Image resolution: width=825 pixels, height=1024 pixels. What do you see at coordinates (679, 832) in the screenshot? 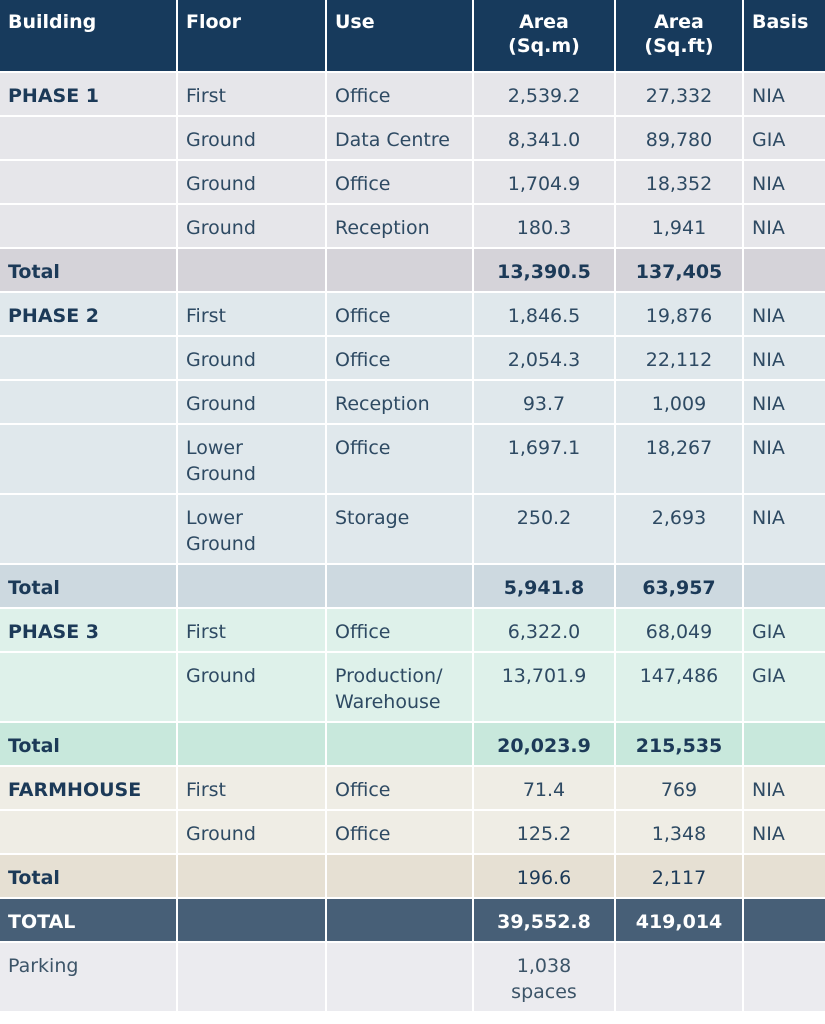
I see `sqft-cell: 1,348` at bounding box center [679, 832].